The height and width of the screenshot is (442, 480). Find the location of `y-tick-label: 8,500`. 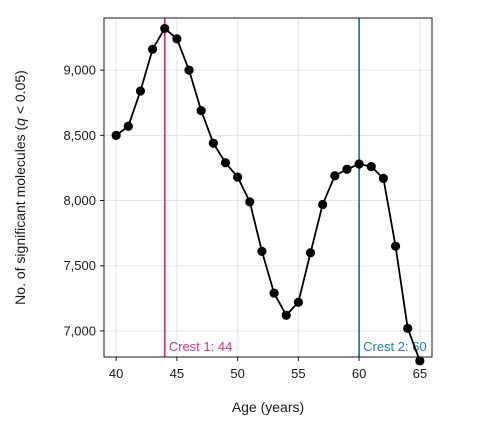

y-tick-label: 8,500 is located at coordinates (79, 135).